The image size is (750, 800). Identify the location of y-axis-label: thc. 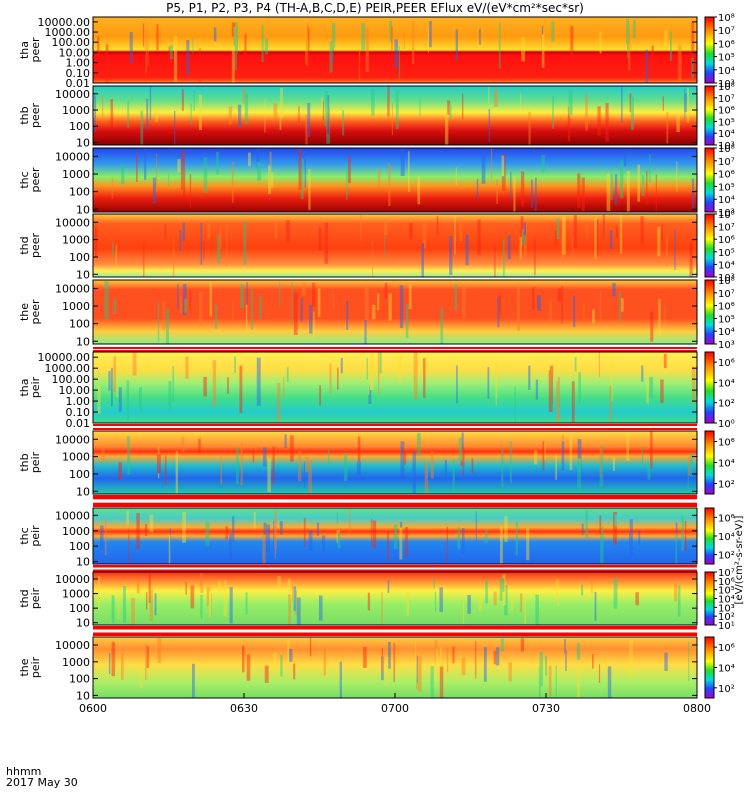
(24, 535).